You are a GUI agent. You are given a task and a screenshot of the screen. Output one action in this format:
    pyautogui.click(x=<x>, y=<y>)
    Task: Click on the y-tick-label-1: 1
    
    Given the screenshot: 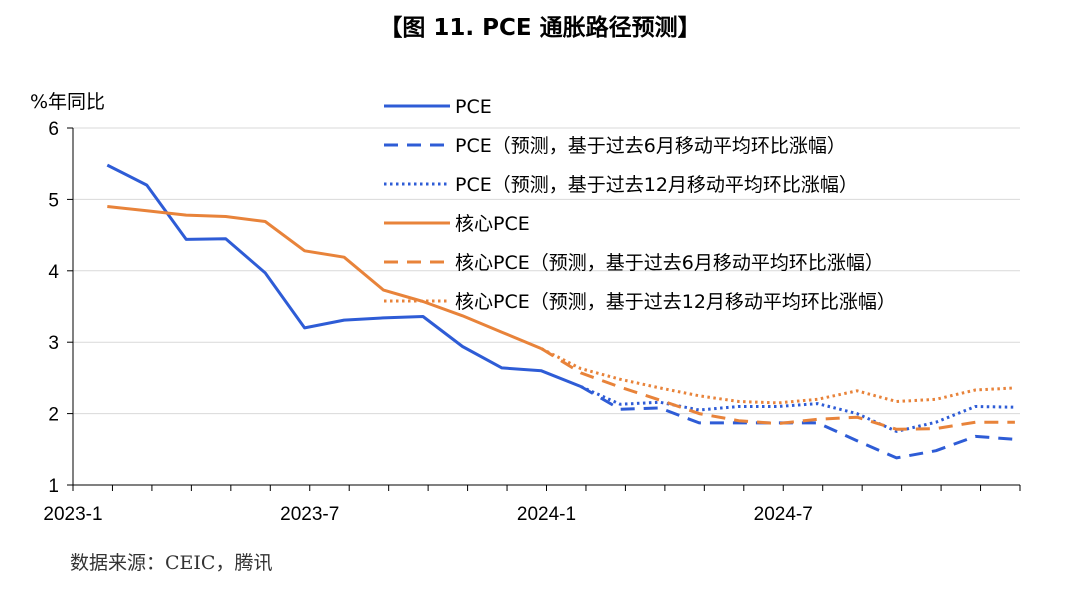 What is the action you would take?
    pyautogui.click(x=53, y=486)
    